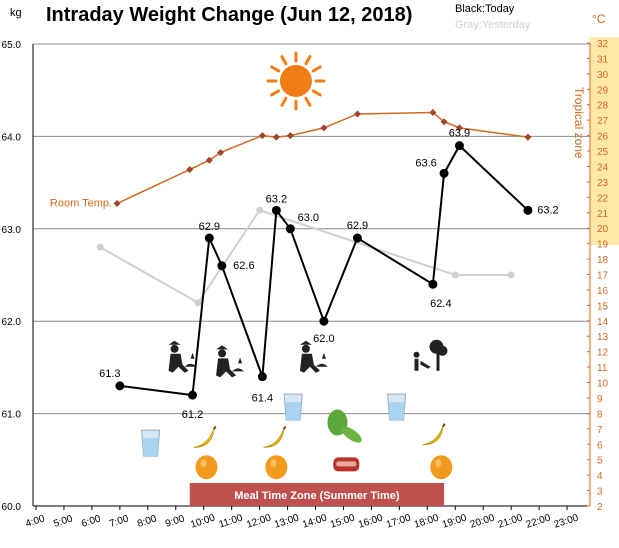 The width and height of the screenshot is (619, 548). Describe the element at coordinates (459, 134) in the screenshot. I see `today-data-label: 63.9` at that location.